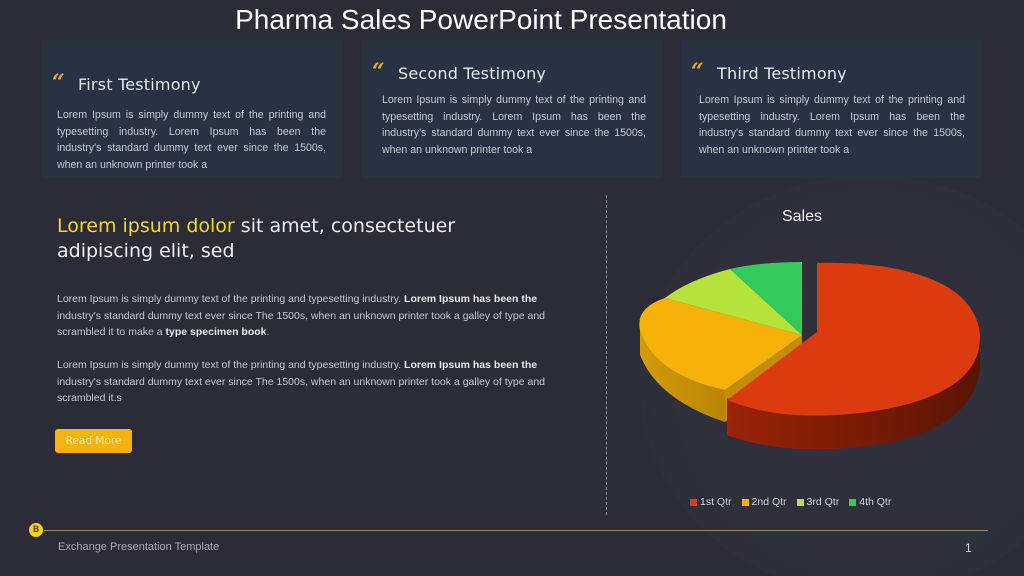 The width and height of the screenshot is (1024, 576). Describe the element at coordinates (782, 73) in the screenshot. I see `card-title: Third Testimony` at that location.